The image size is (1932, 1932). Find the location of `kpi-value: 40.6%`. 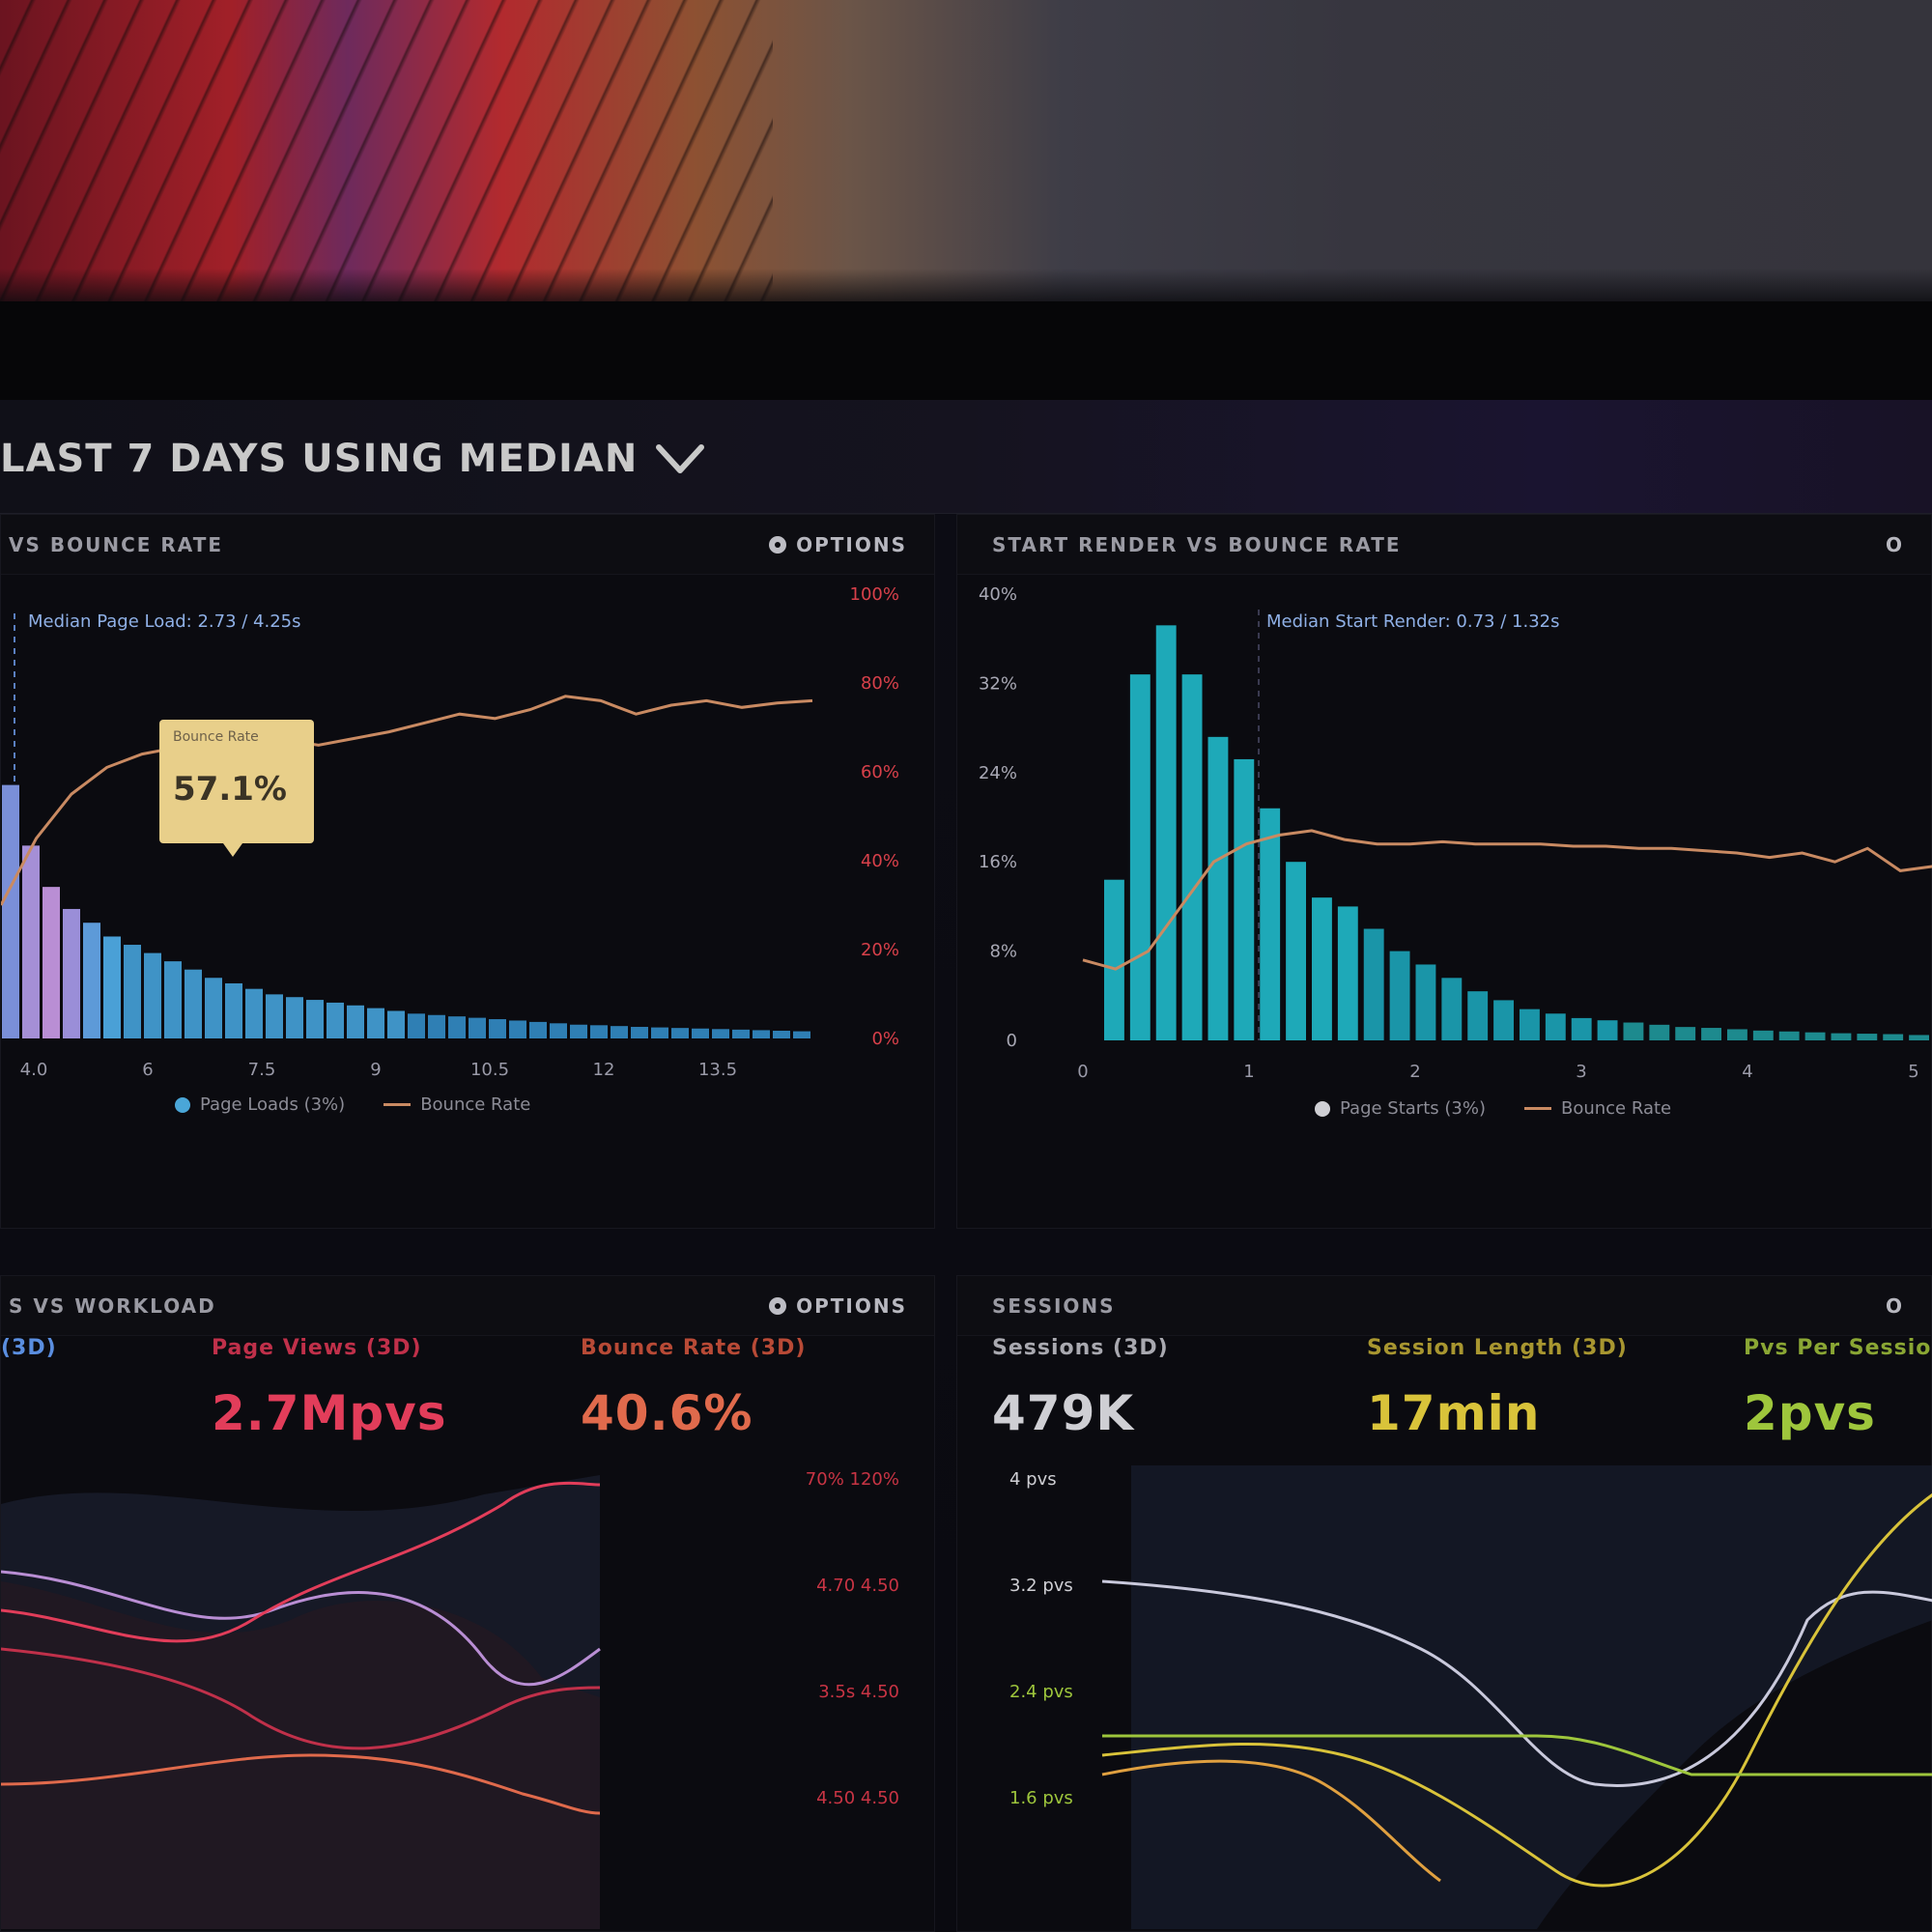

kpi-value: 40.6% is located at coordinates (693, 1413).